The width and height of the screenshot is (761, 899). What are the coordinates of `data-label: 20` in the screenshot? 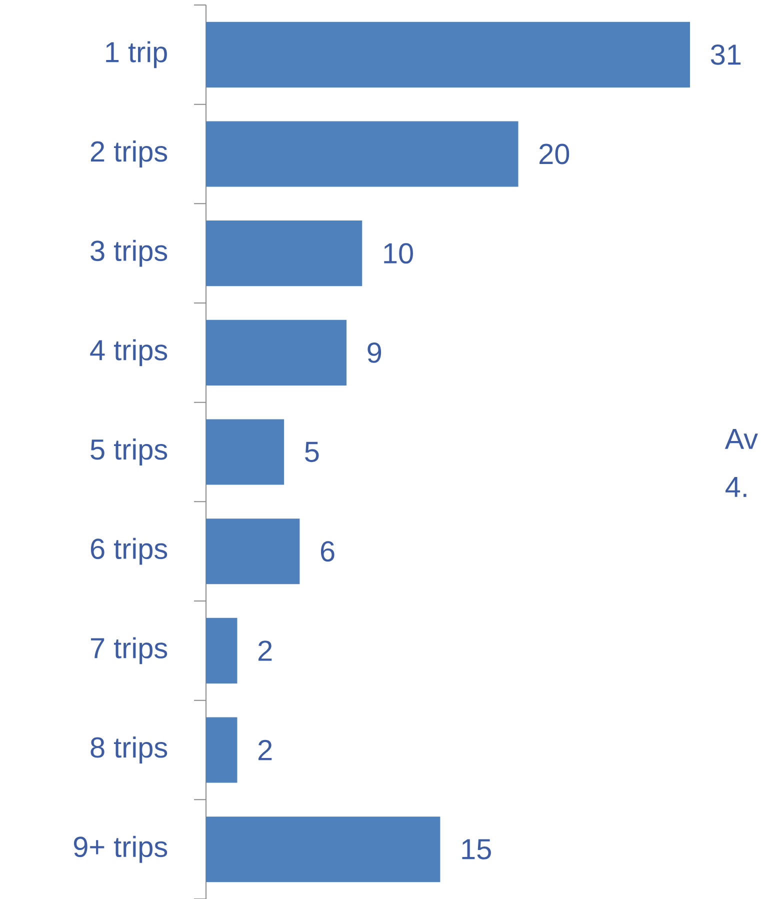 It's located at (555, 154).